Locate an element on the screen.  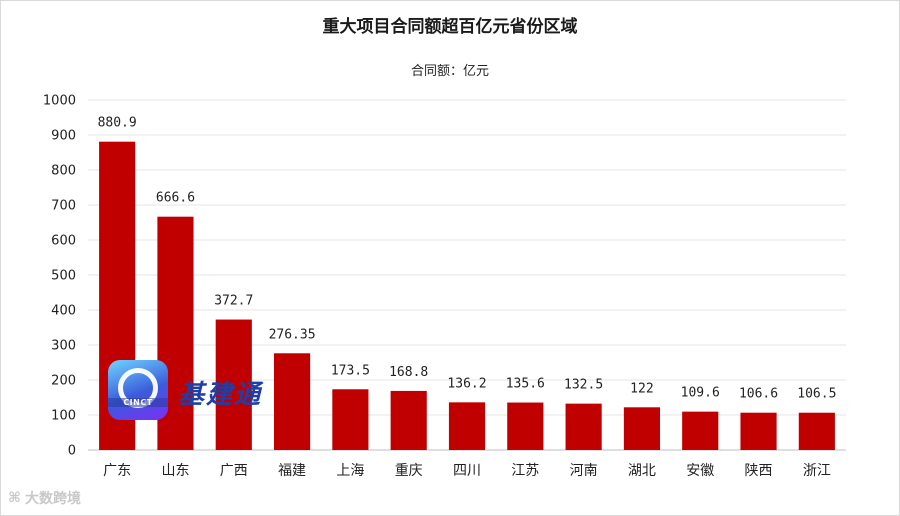
watermark-text: 大数跨境 is located at coordinates (53, 499).